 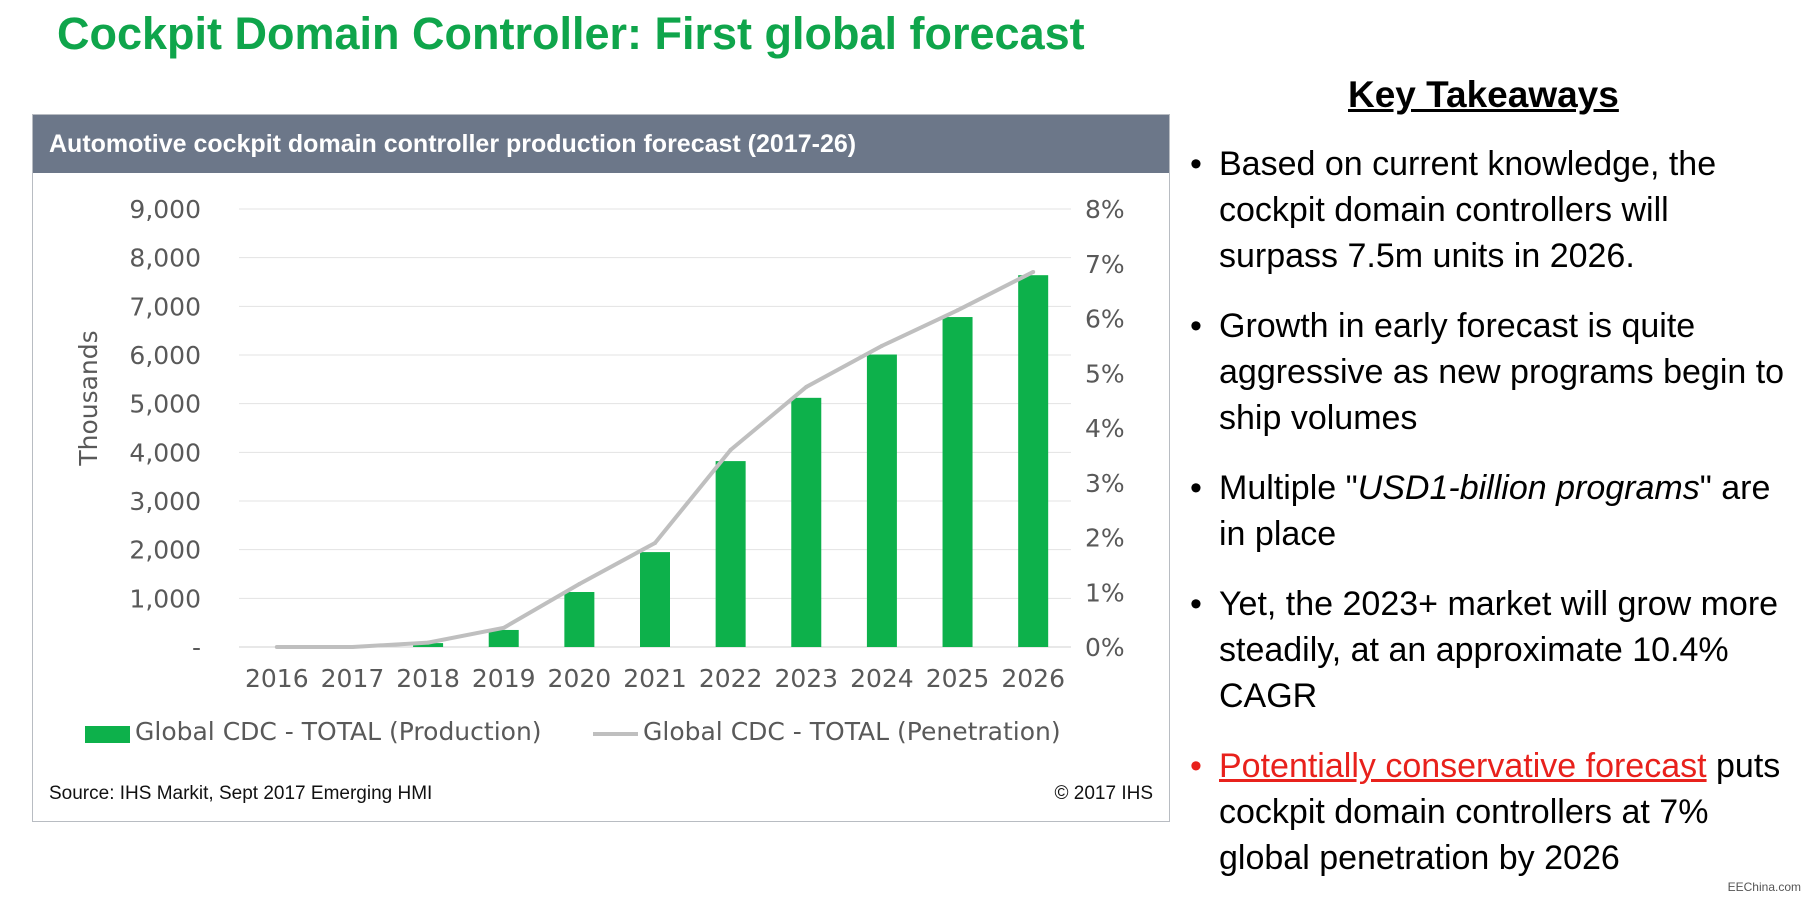 I want to click on legend-swatch-production, so click(x=107, y=734).